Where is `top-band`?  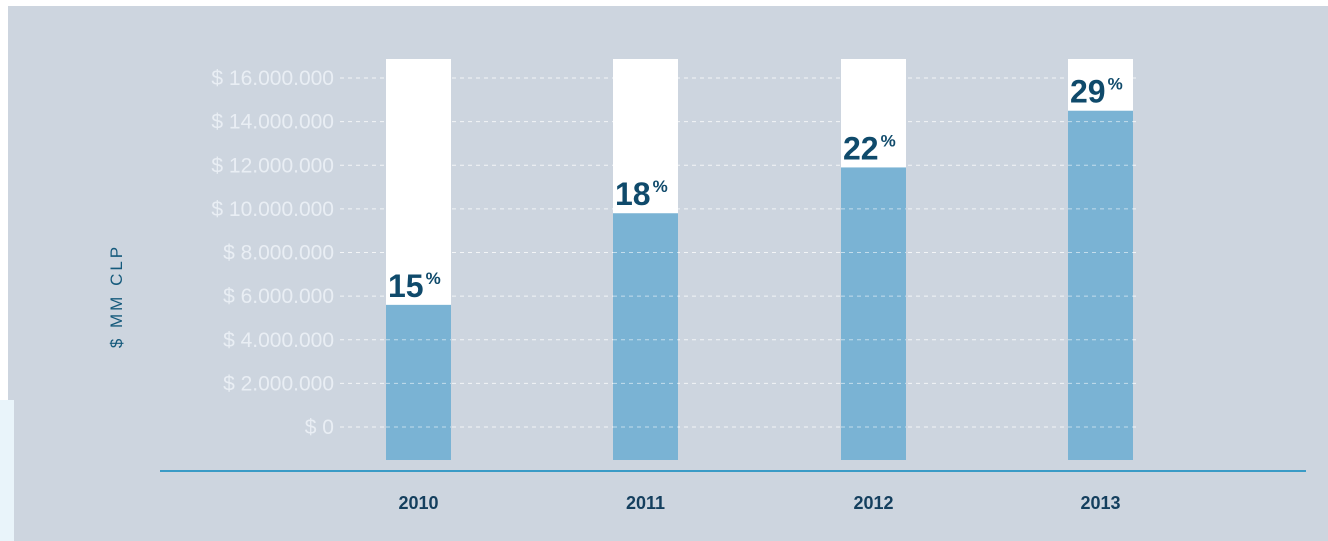 top-band is located at coordinates (664, 3).